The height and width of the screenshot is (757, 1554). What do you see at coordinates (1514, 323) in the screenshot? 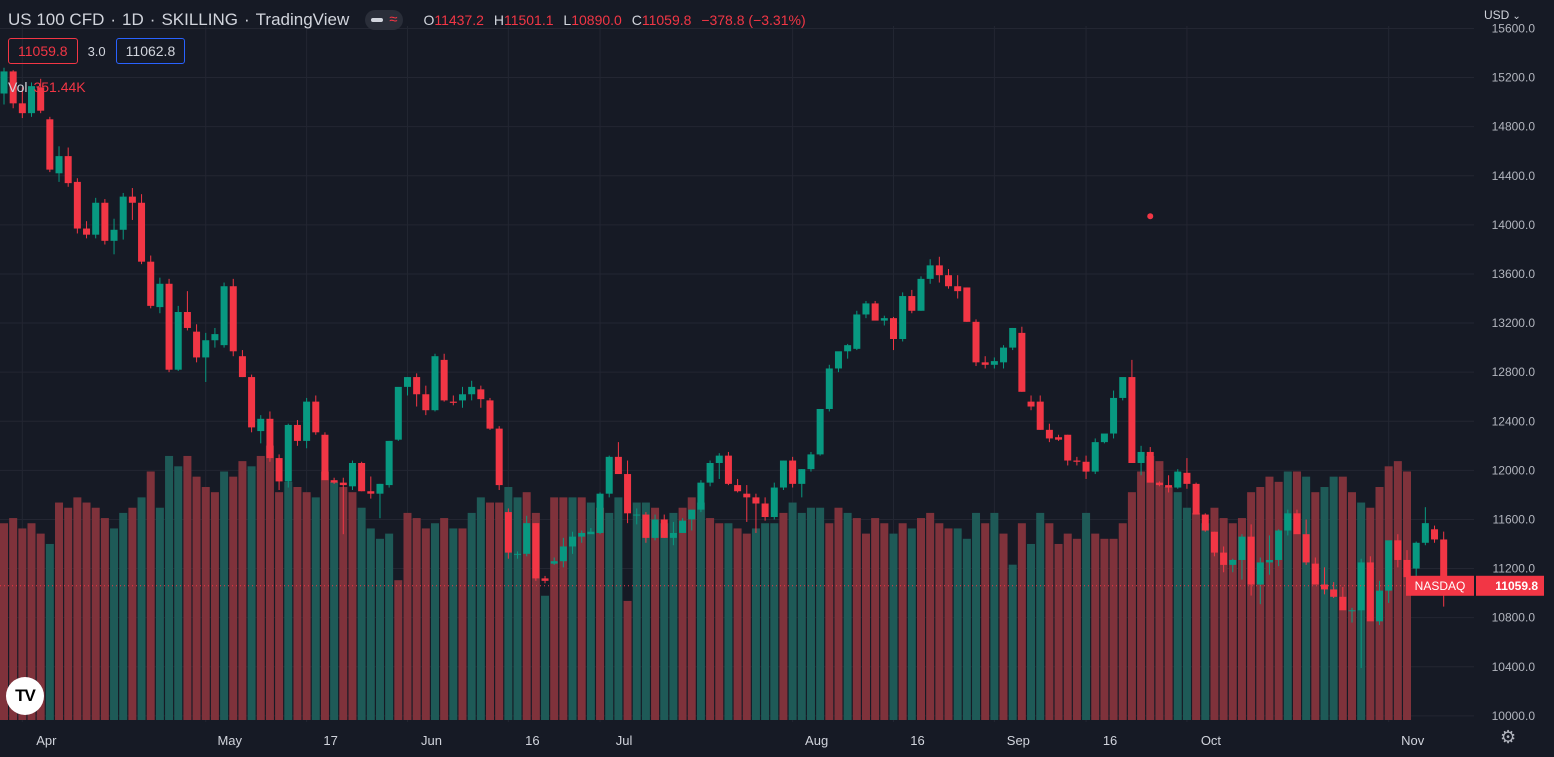
I see `price-tick-label: 13200.0` at bounding box center [1514, 323].